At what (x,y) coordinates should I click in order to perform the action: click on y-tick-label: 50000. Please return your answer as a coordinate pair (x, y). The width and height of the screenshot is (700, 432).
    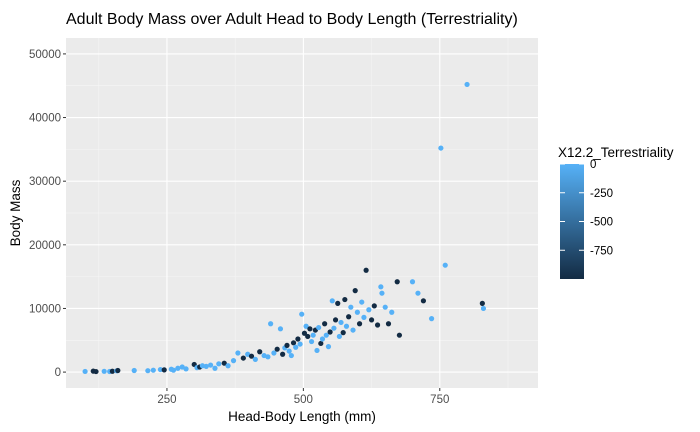
    Looking at the image, I should click on (45, 55).